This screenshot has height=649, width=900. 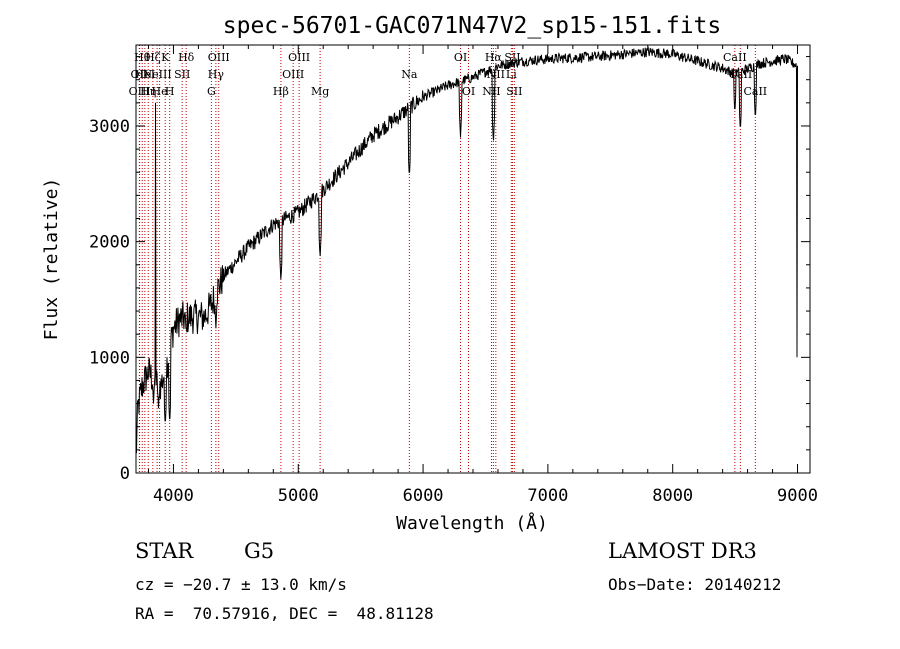 What do you see at coordinates (320, 91) in the screenshot?
I see `line-marker-label: Mg` at bounding box center [320, 91].